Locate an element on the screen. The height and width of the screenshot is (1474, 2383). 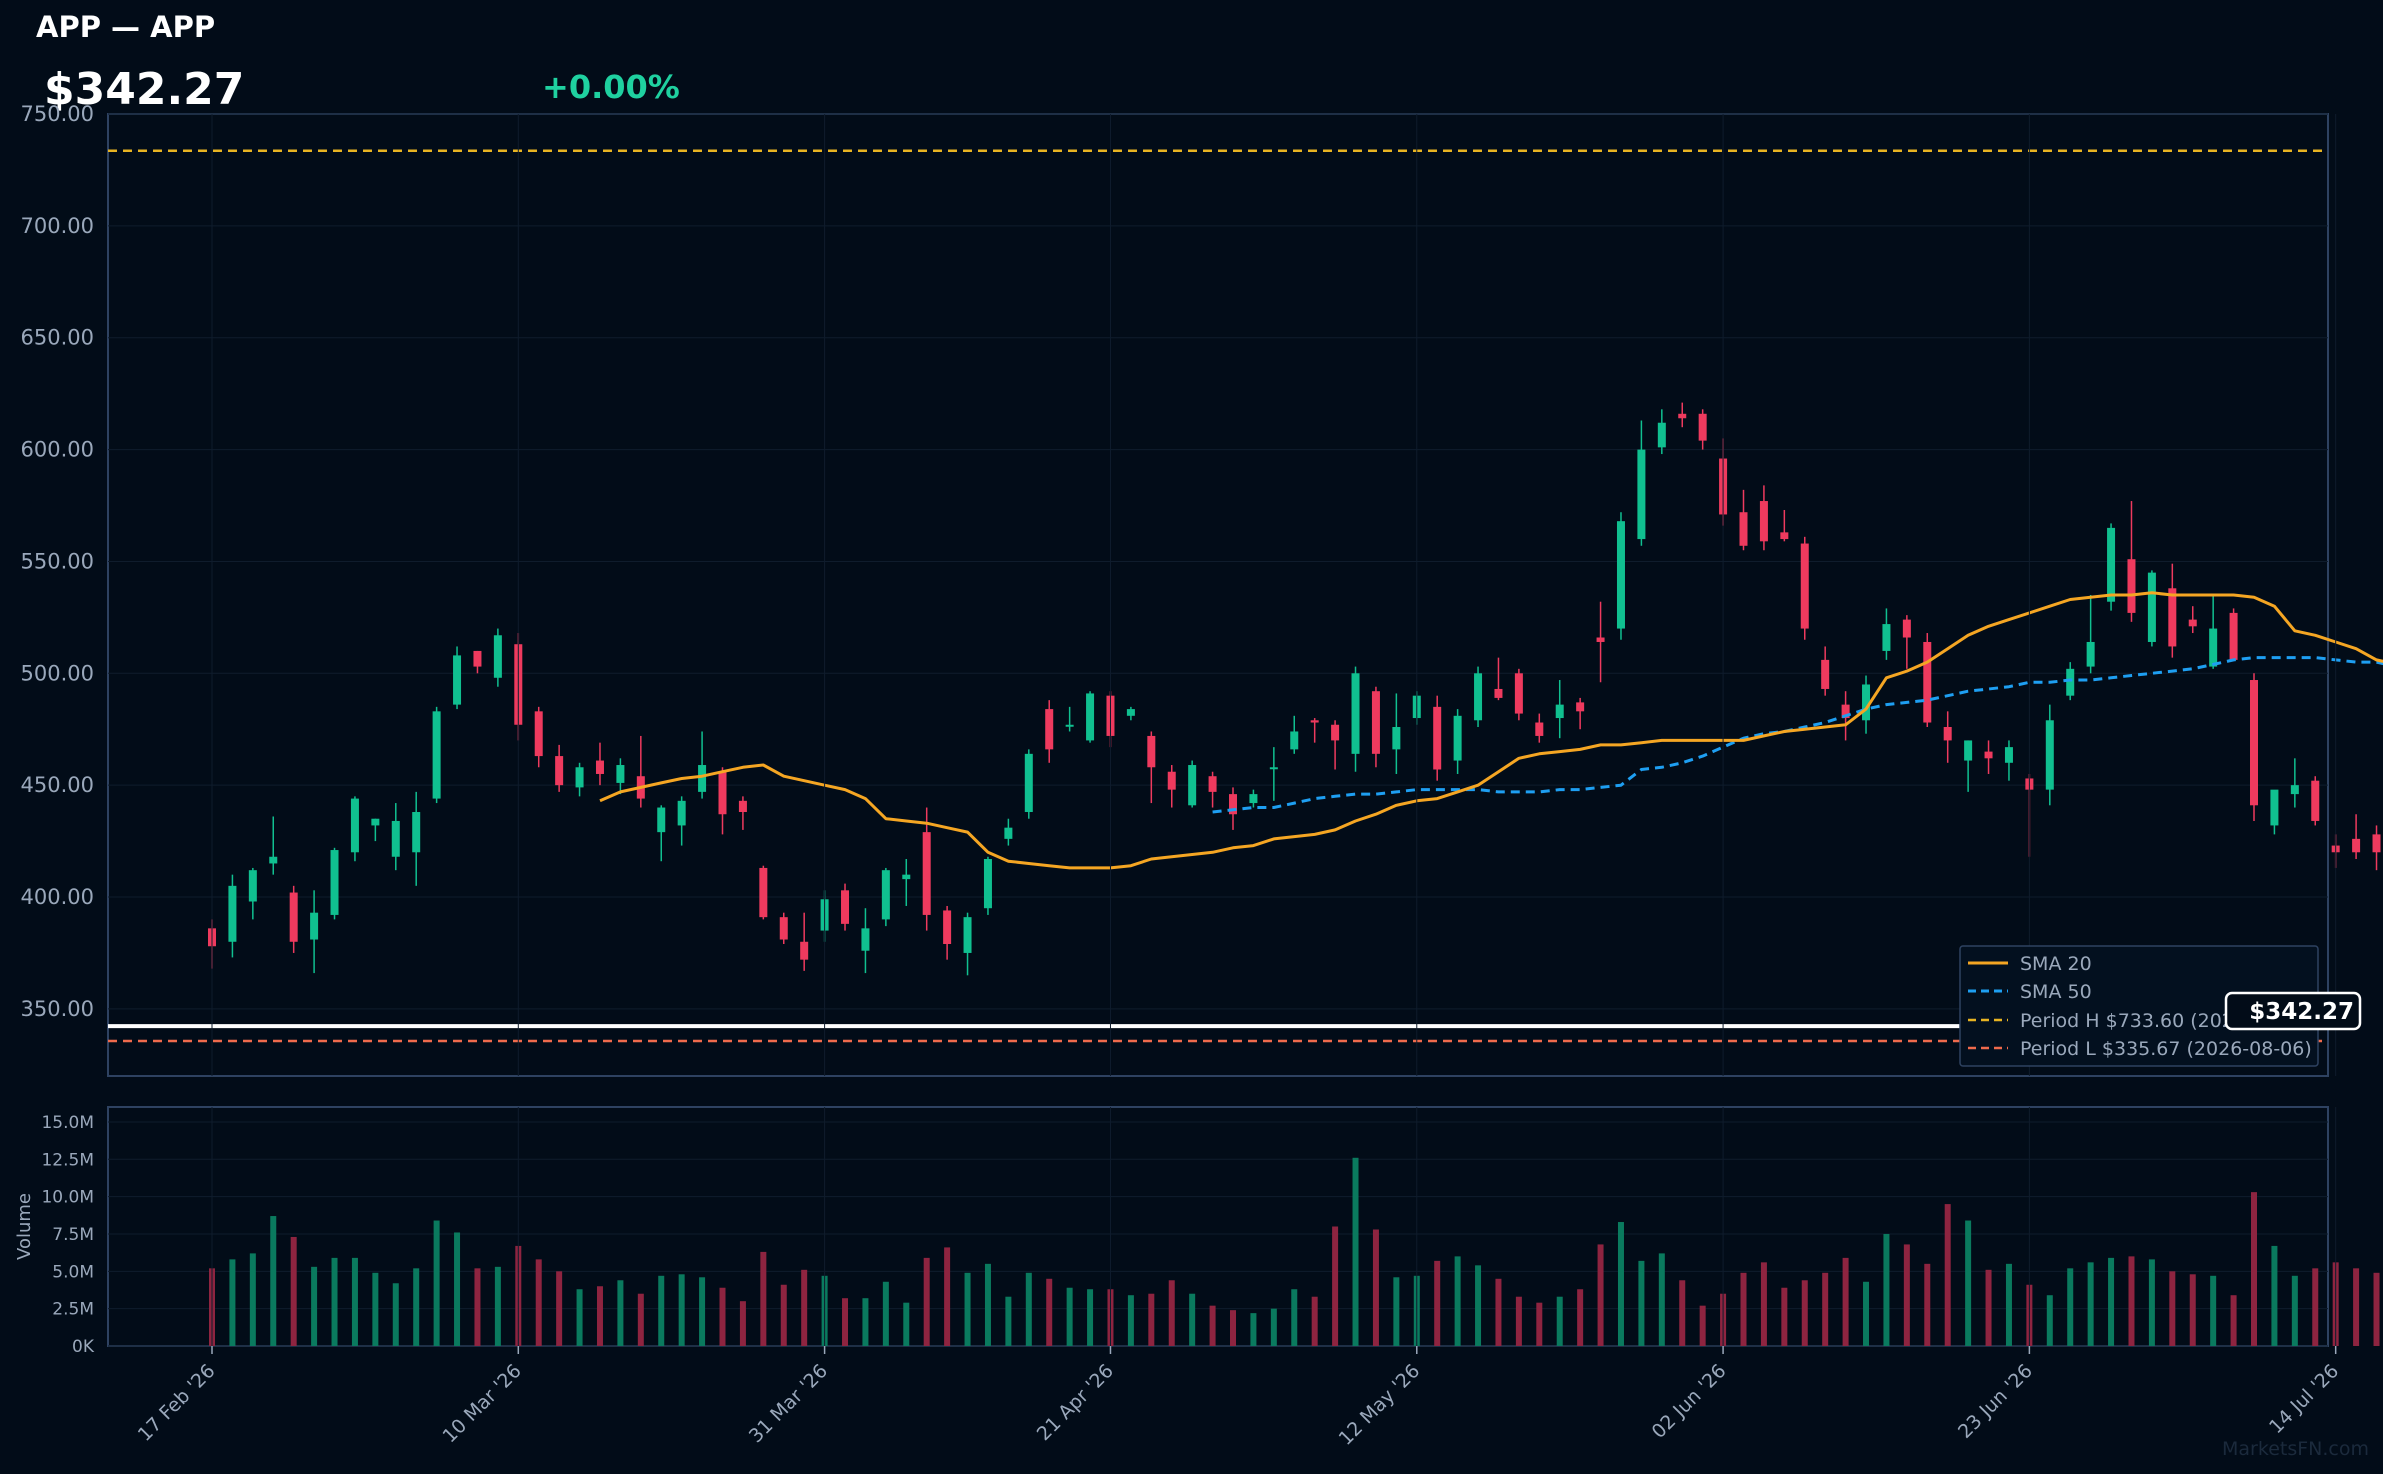
last-price-tag-box is located at coordinates (2293, 1011).